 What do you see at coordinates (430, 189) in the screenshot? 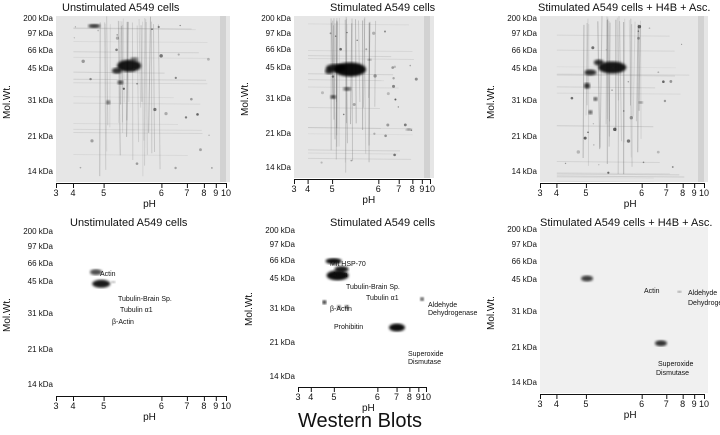
I see `ph-tick-label: 10` at bounding box center [430, 189].